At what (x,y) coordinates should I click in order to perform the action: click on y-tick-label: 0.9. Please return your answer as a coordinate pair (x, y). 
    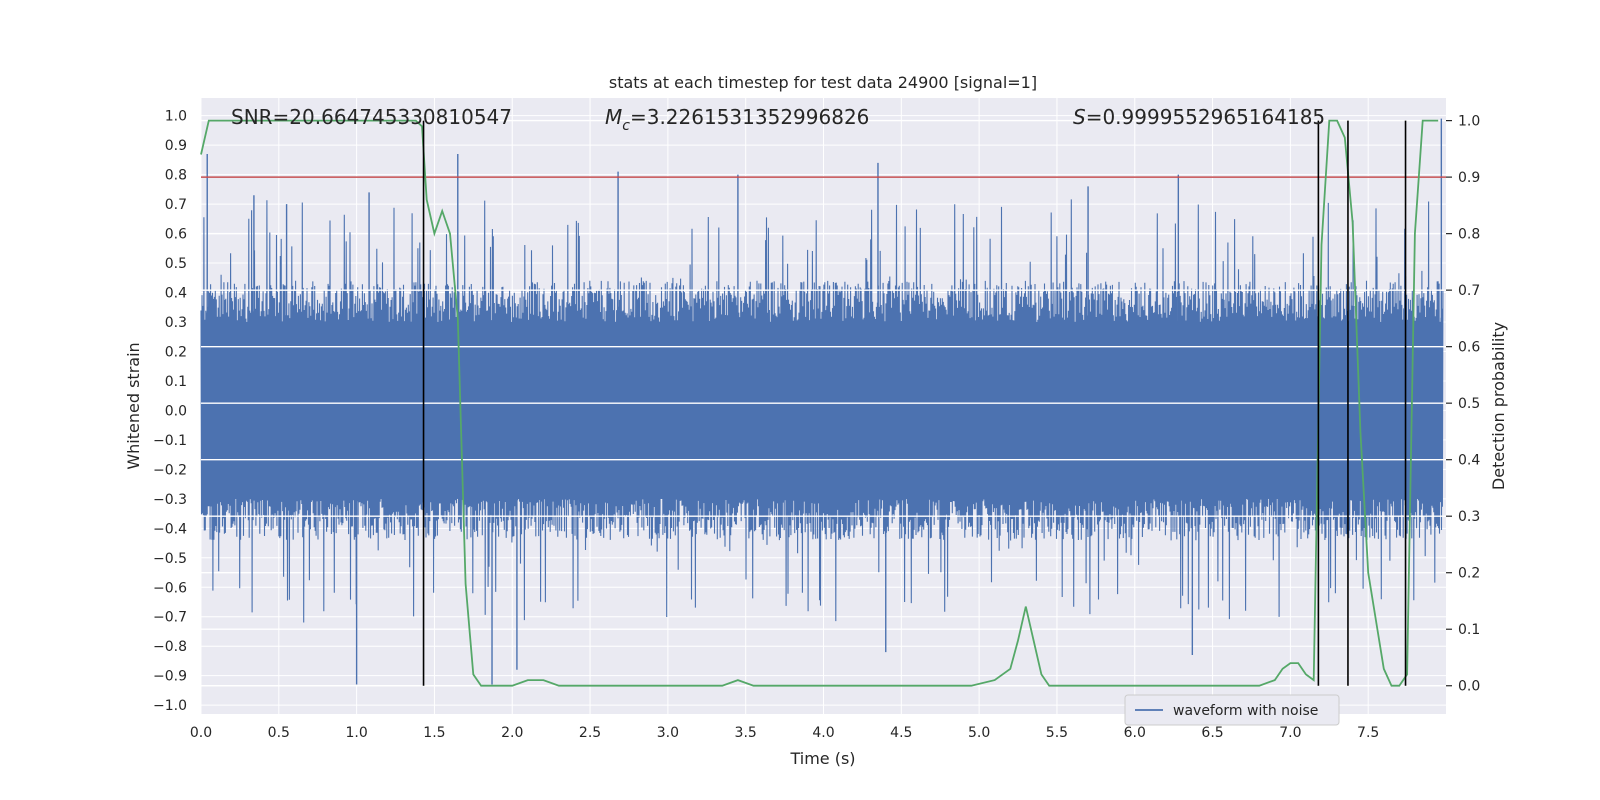
    Looking at the image, I should click on (176, 146).